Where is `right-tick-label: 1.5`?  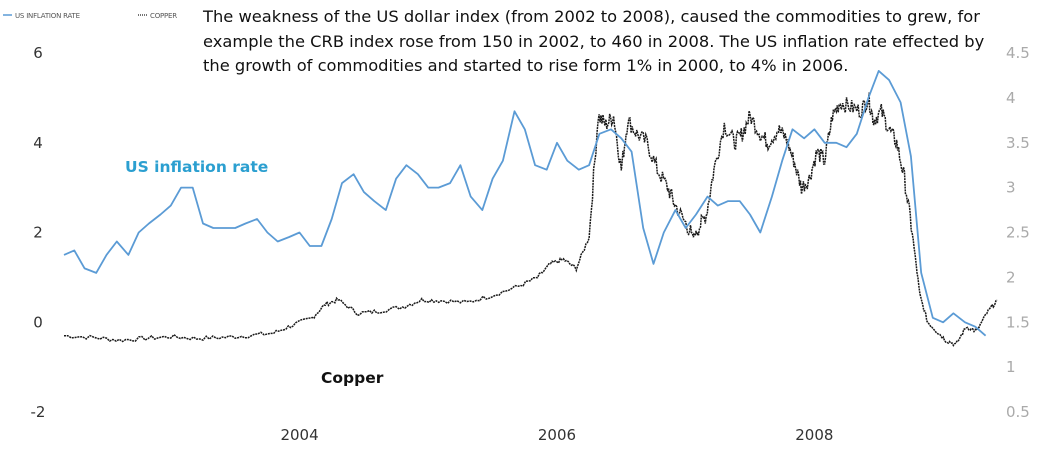
right-tick-label: 1.5 is located at coordinates (1018, 322).